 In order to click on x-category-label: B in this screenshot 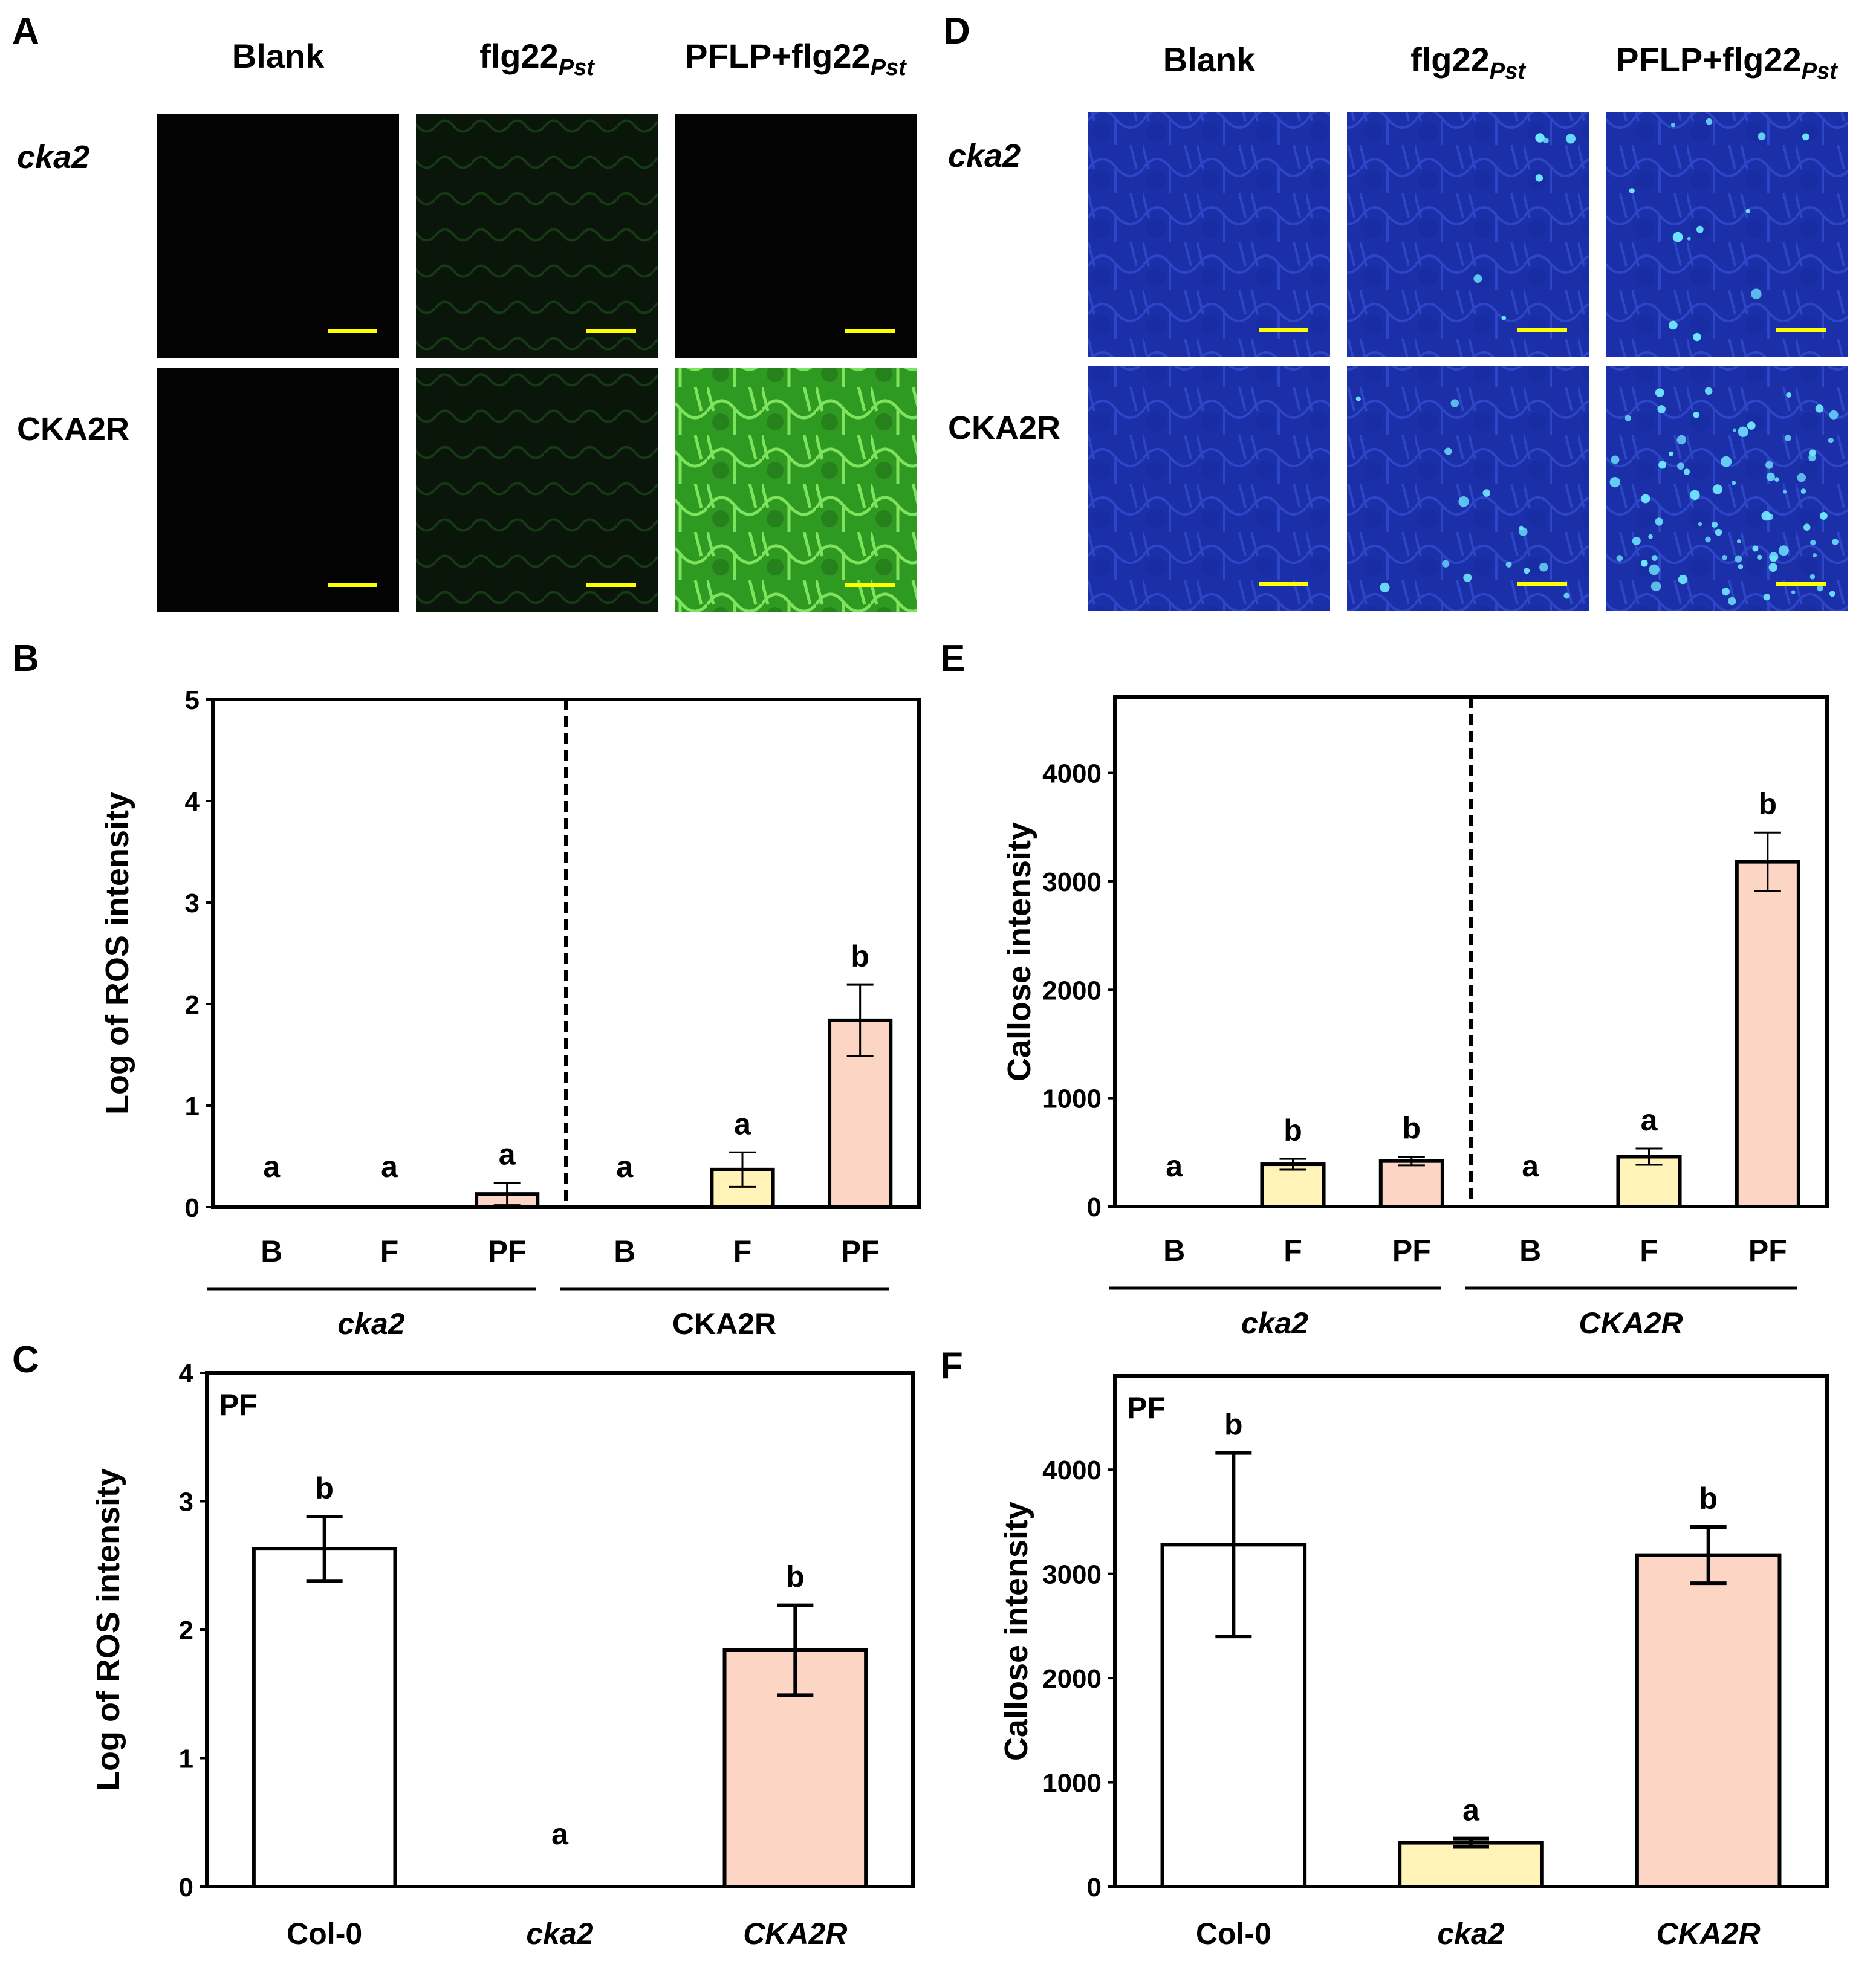, I will do `click(271, 1251)`.